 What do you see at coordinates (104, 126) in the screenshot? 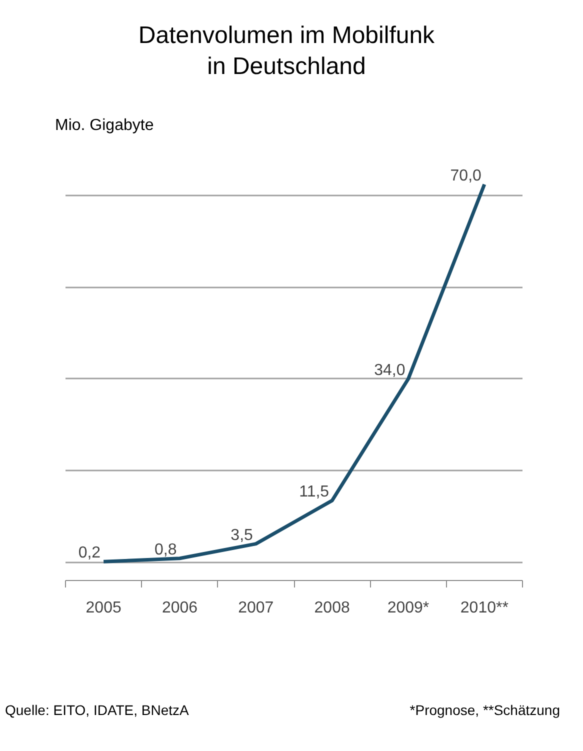
I see `y-axis-title: Mio. Gigabyte` at bounding box center [104, 126].